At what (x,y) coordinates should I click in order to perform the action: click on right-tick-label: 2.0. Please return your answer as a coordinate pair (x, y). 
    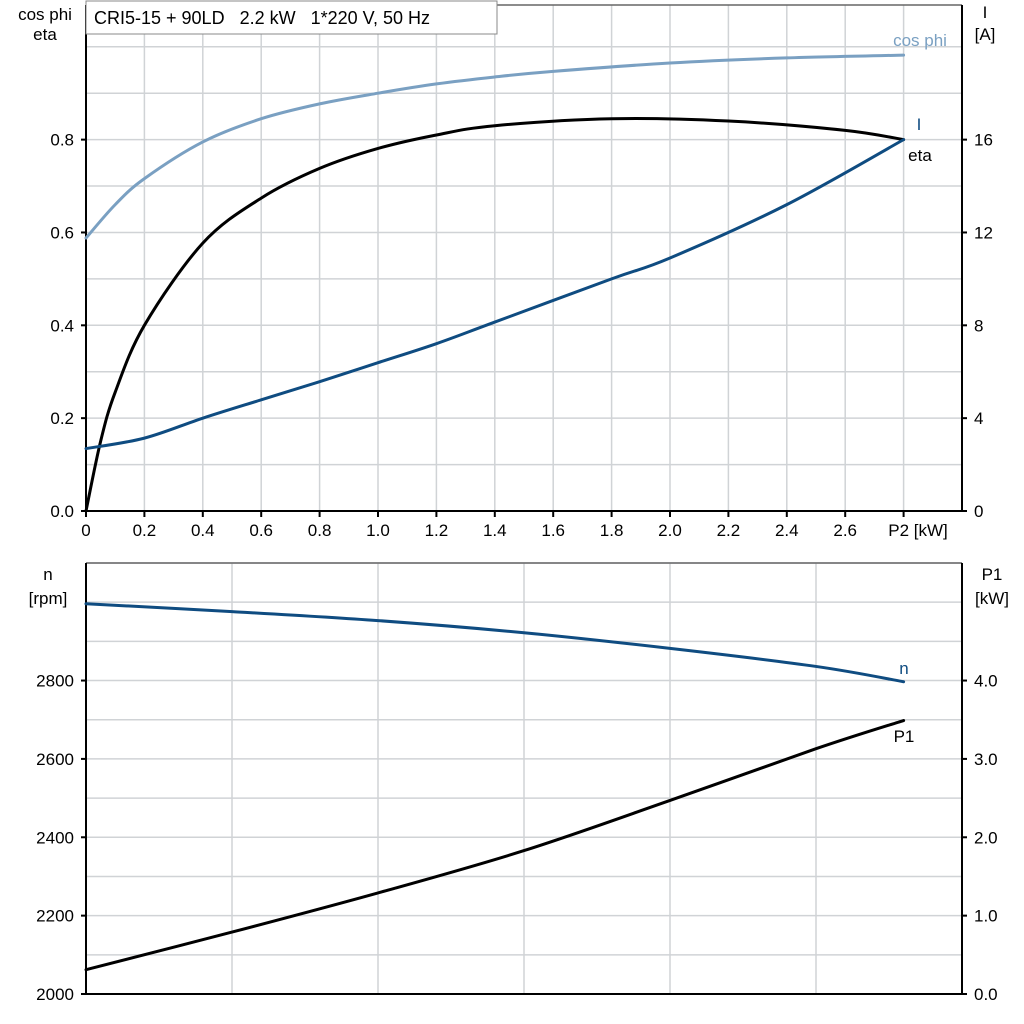
    Looking at the image, I should click on (986, 837).